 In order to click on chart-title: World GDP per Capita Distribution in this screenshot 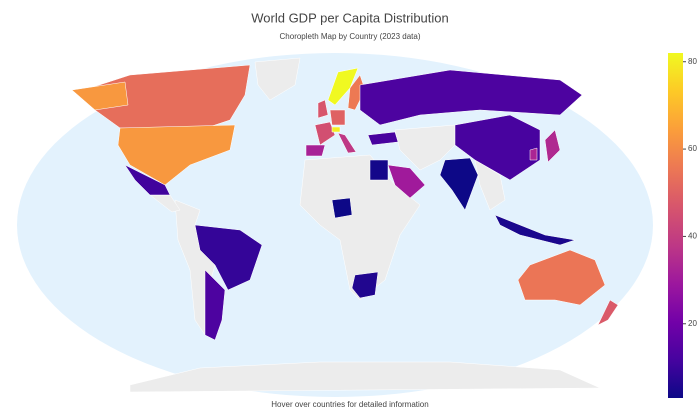, I will do `click(350, 17)`.